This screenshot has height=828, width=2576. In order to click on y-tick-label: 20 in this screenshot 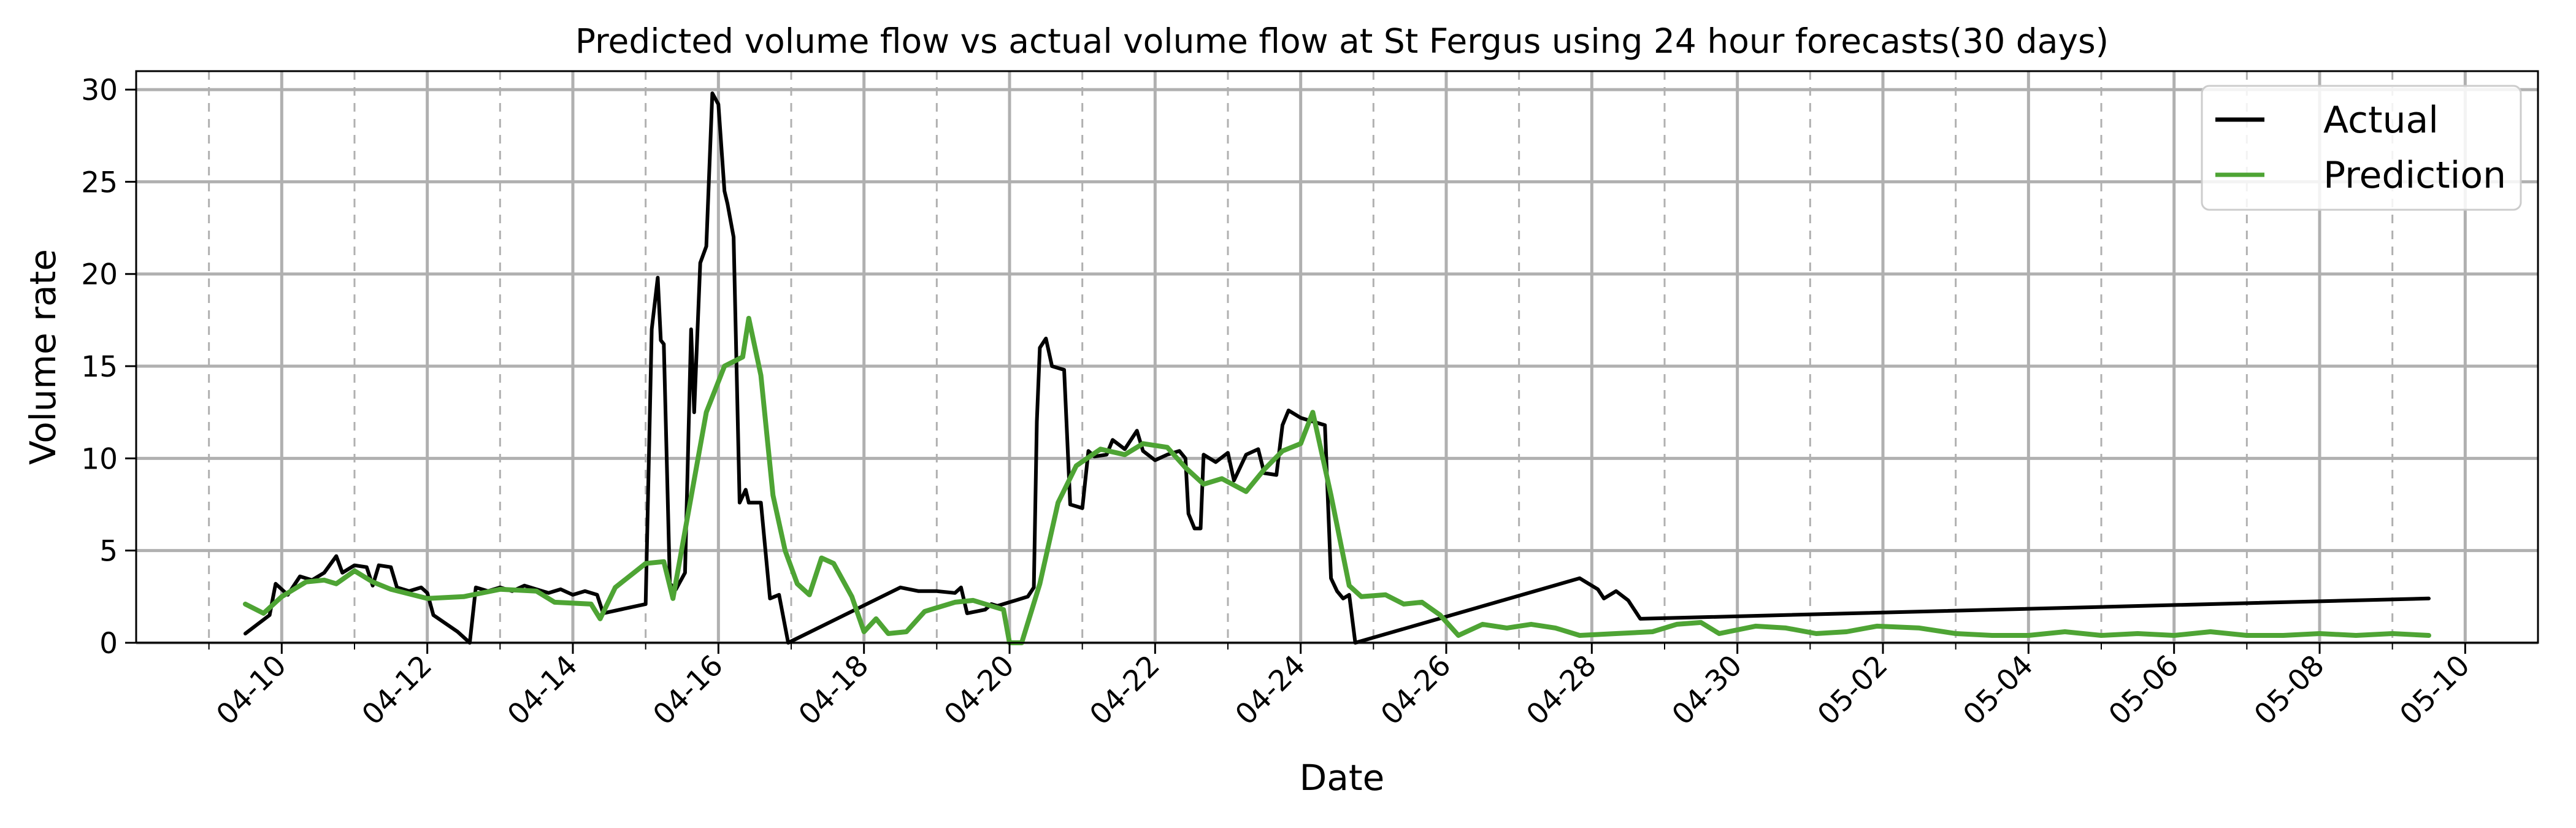, I will do `click(99, 275)`.